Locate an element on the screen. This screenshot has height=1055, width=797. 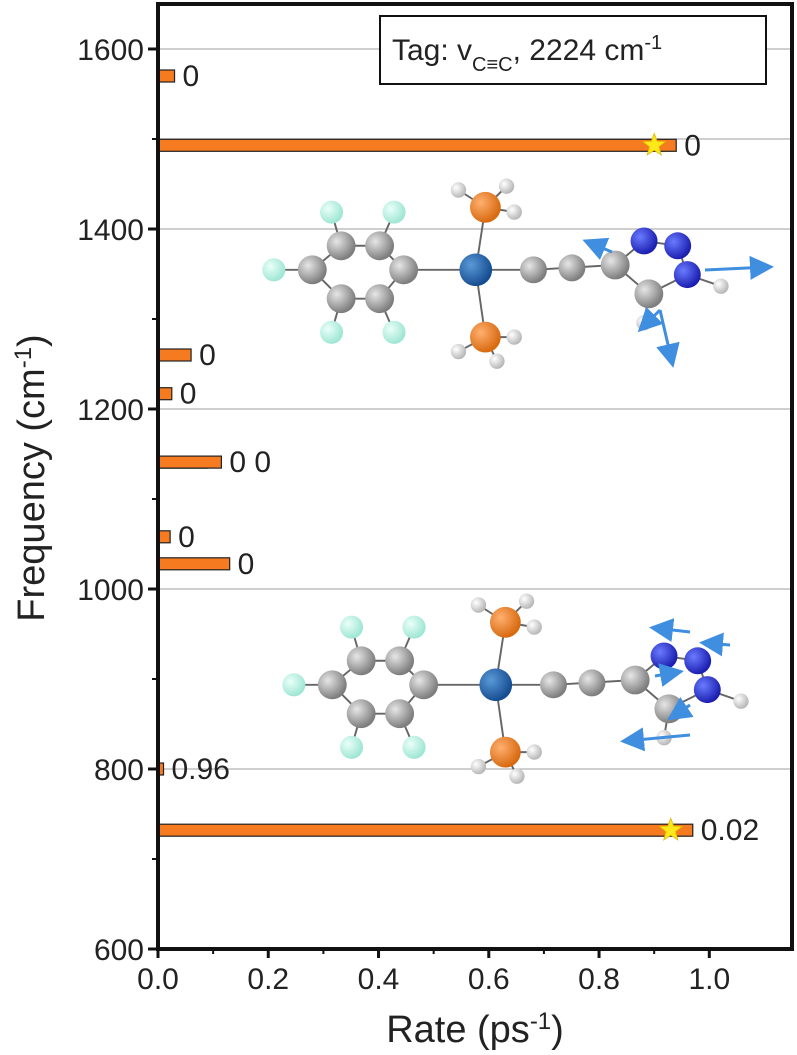
x-tick-label: 0.0 is located at coordinates (158, 979).